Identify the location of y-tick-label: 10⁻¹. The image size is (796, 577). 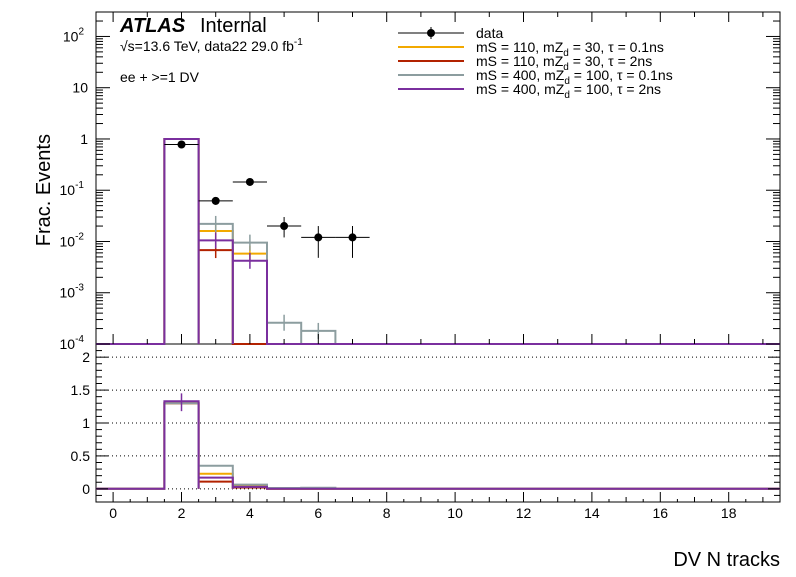
(72, 189).